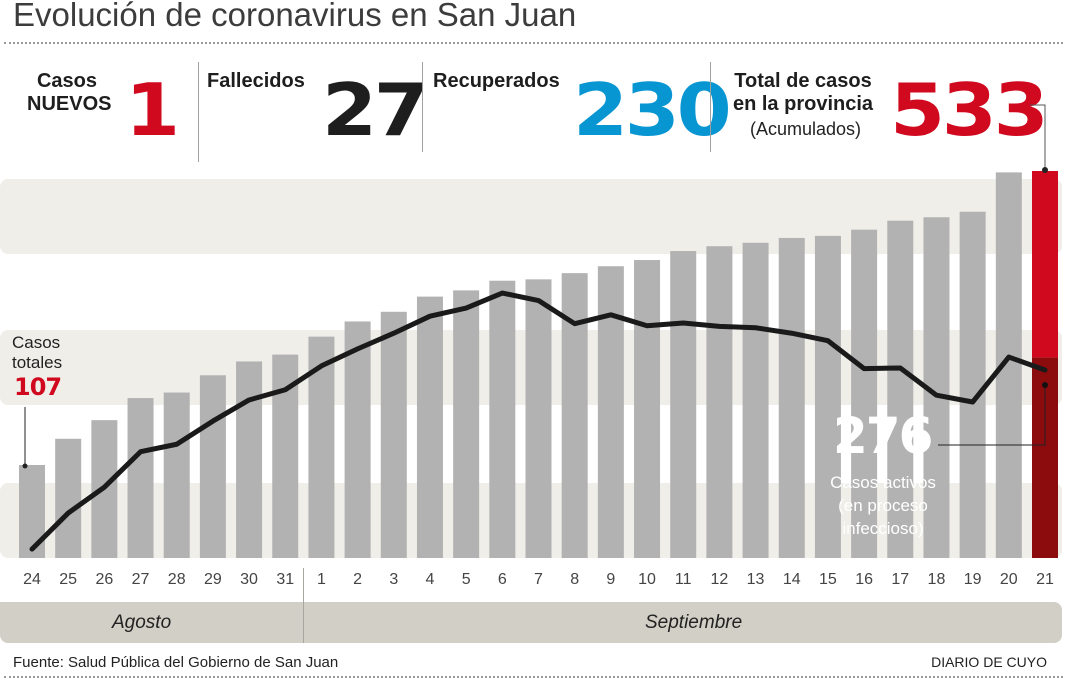 The width and height of the screenshot is (1067, 682). Describe the element at coordinates (900, 579) in the screenshot. I see `x-tick-label: 17` at that location.